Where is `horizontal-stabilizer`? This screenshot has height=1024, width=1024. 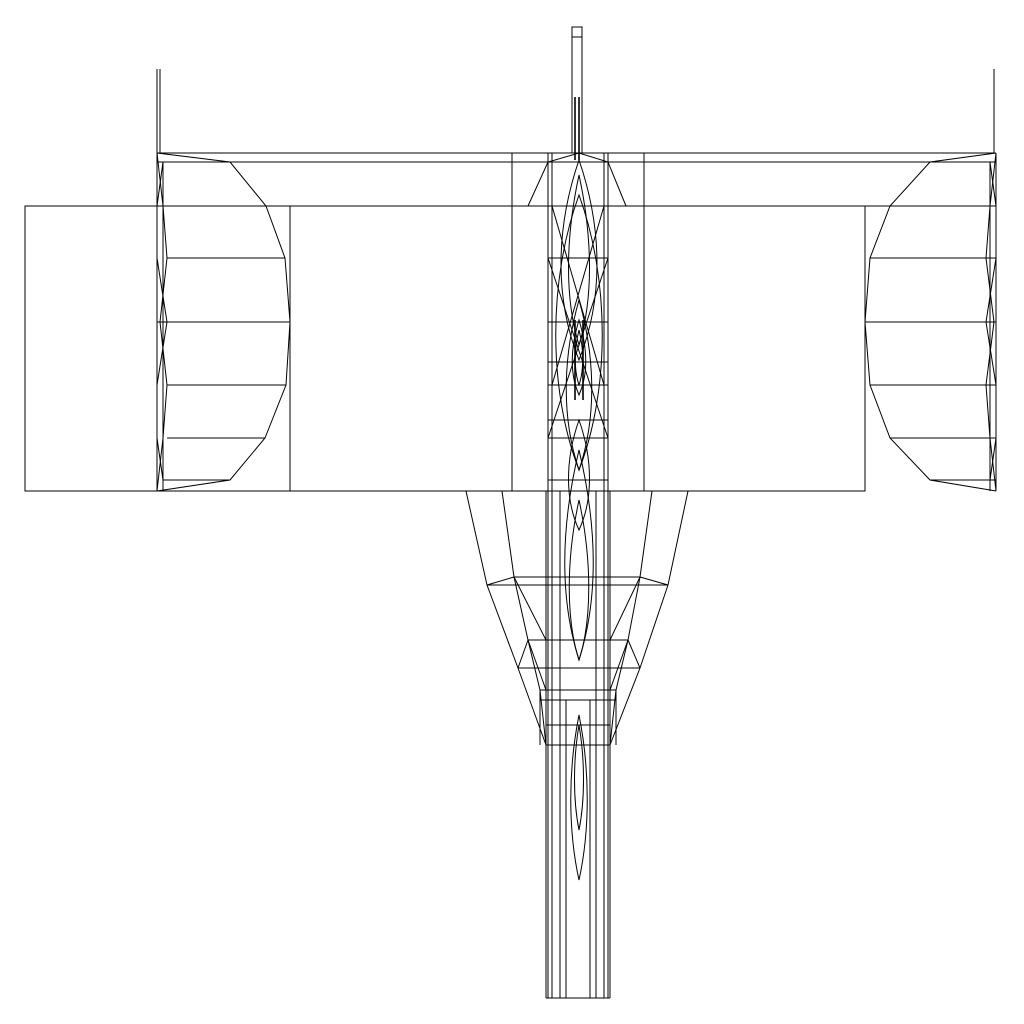
horizontal-stabilizer is located at coordinates (576, 116).